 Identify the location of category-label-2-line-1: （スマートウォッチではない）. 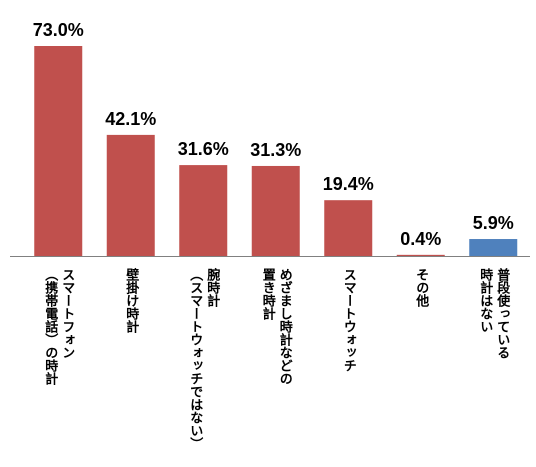
(195, 359).